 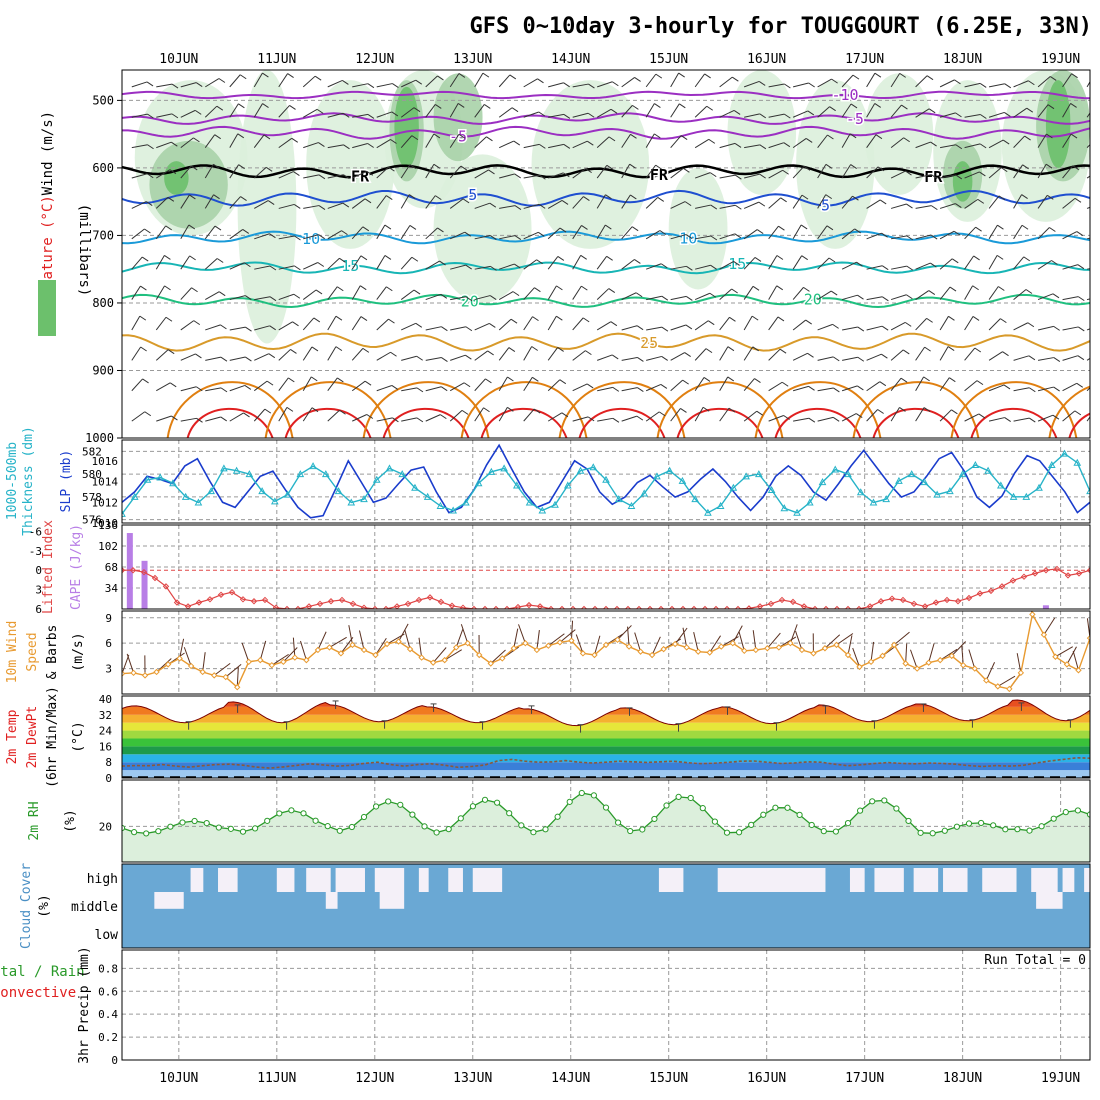 I want to click on date-label-bottom: 15JUN, so click(x=668, y=1078).